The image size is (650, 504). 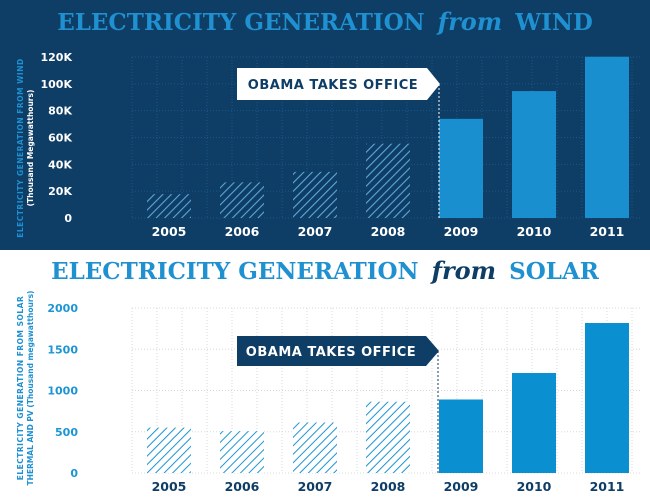 I want to click on solar-bar-2010, so click(x=534, y=423).